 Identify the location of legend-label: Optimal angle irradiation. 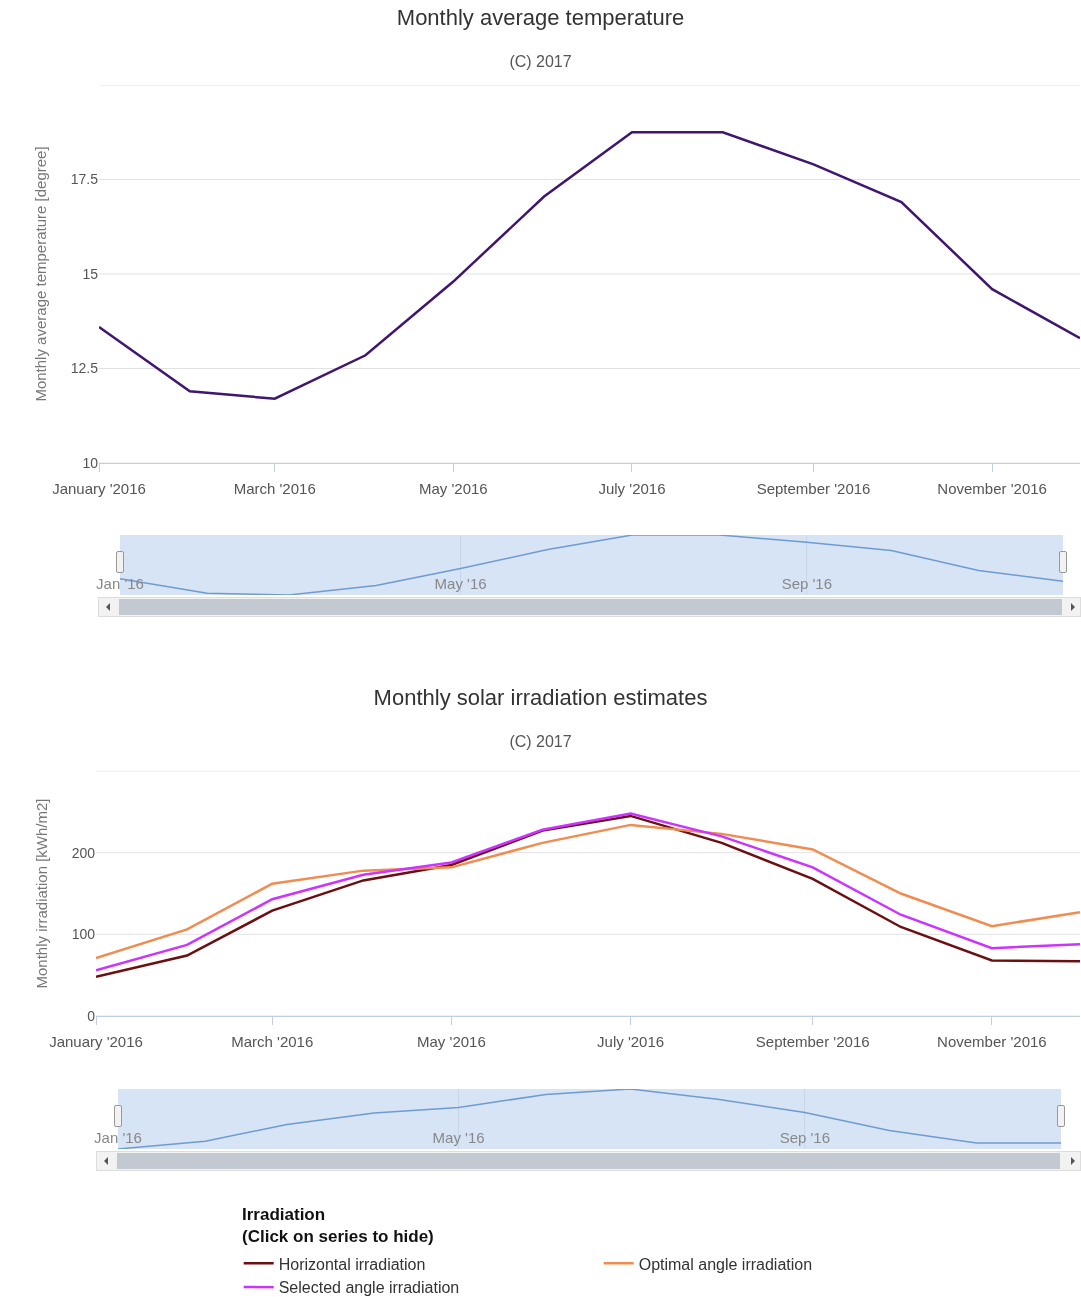
(725, 1264).